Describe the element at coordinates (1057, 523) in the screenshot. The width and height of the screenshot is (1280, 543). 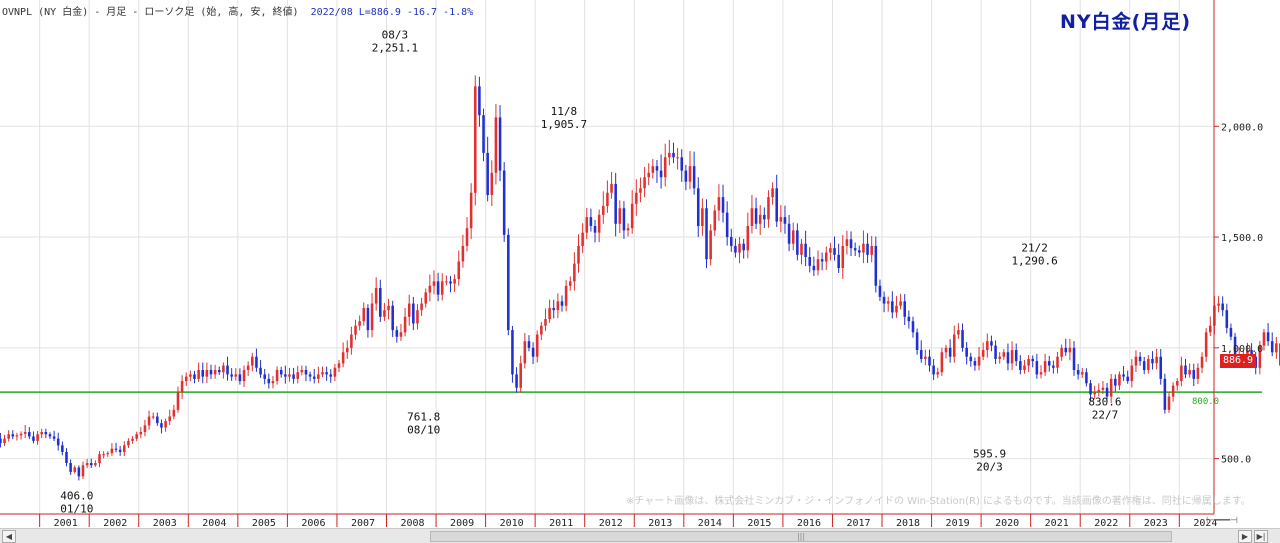
I see `x-tick-label: 2021` at that location.